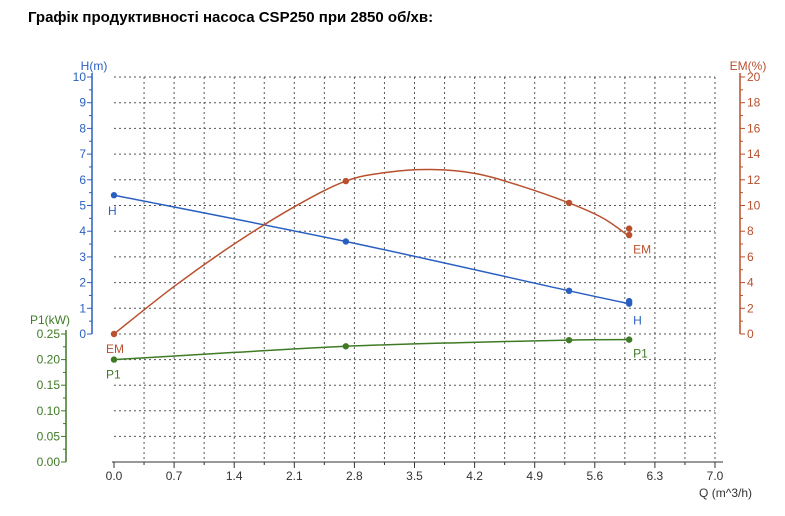 Image resolution: width=785 pixels, height=516 pixels. I want to click on x-tick-label: 2.1, so click(294, 476).